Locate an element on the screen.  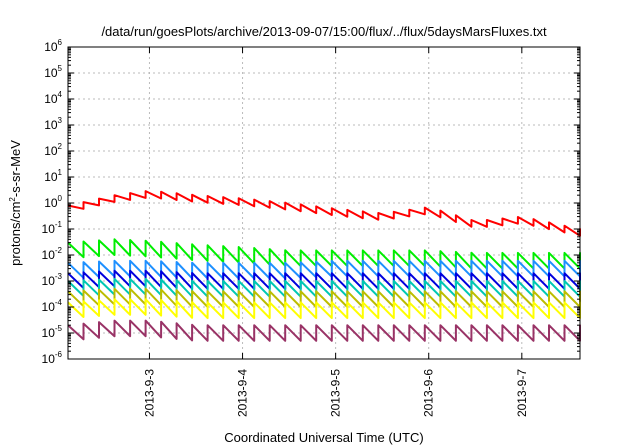
y-tick-exponent: -5 is located at coordinates (59, 328).